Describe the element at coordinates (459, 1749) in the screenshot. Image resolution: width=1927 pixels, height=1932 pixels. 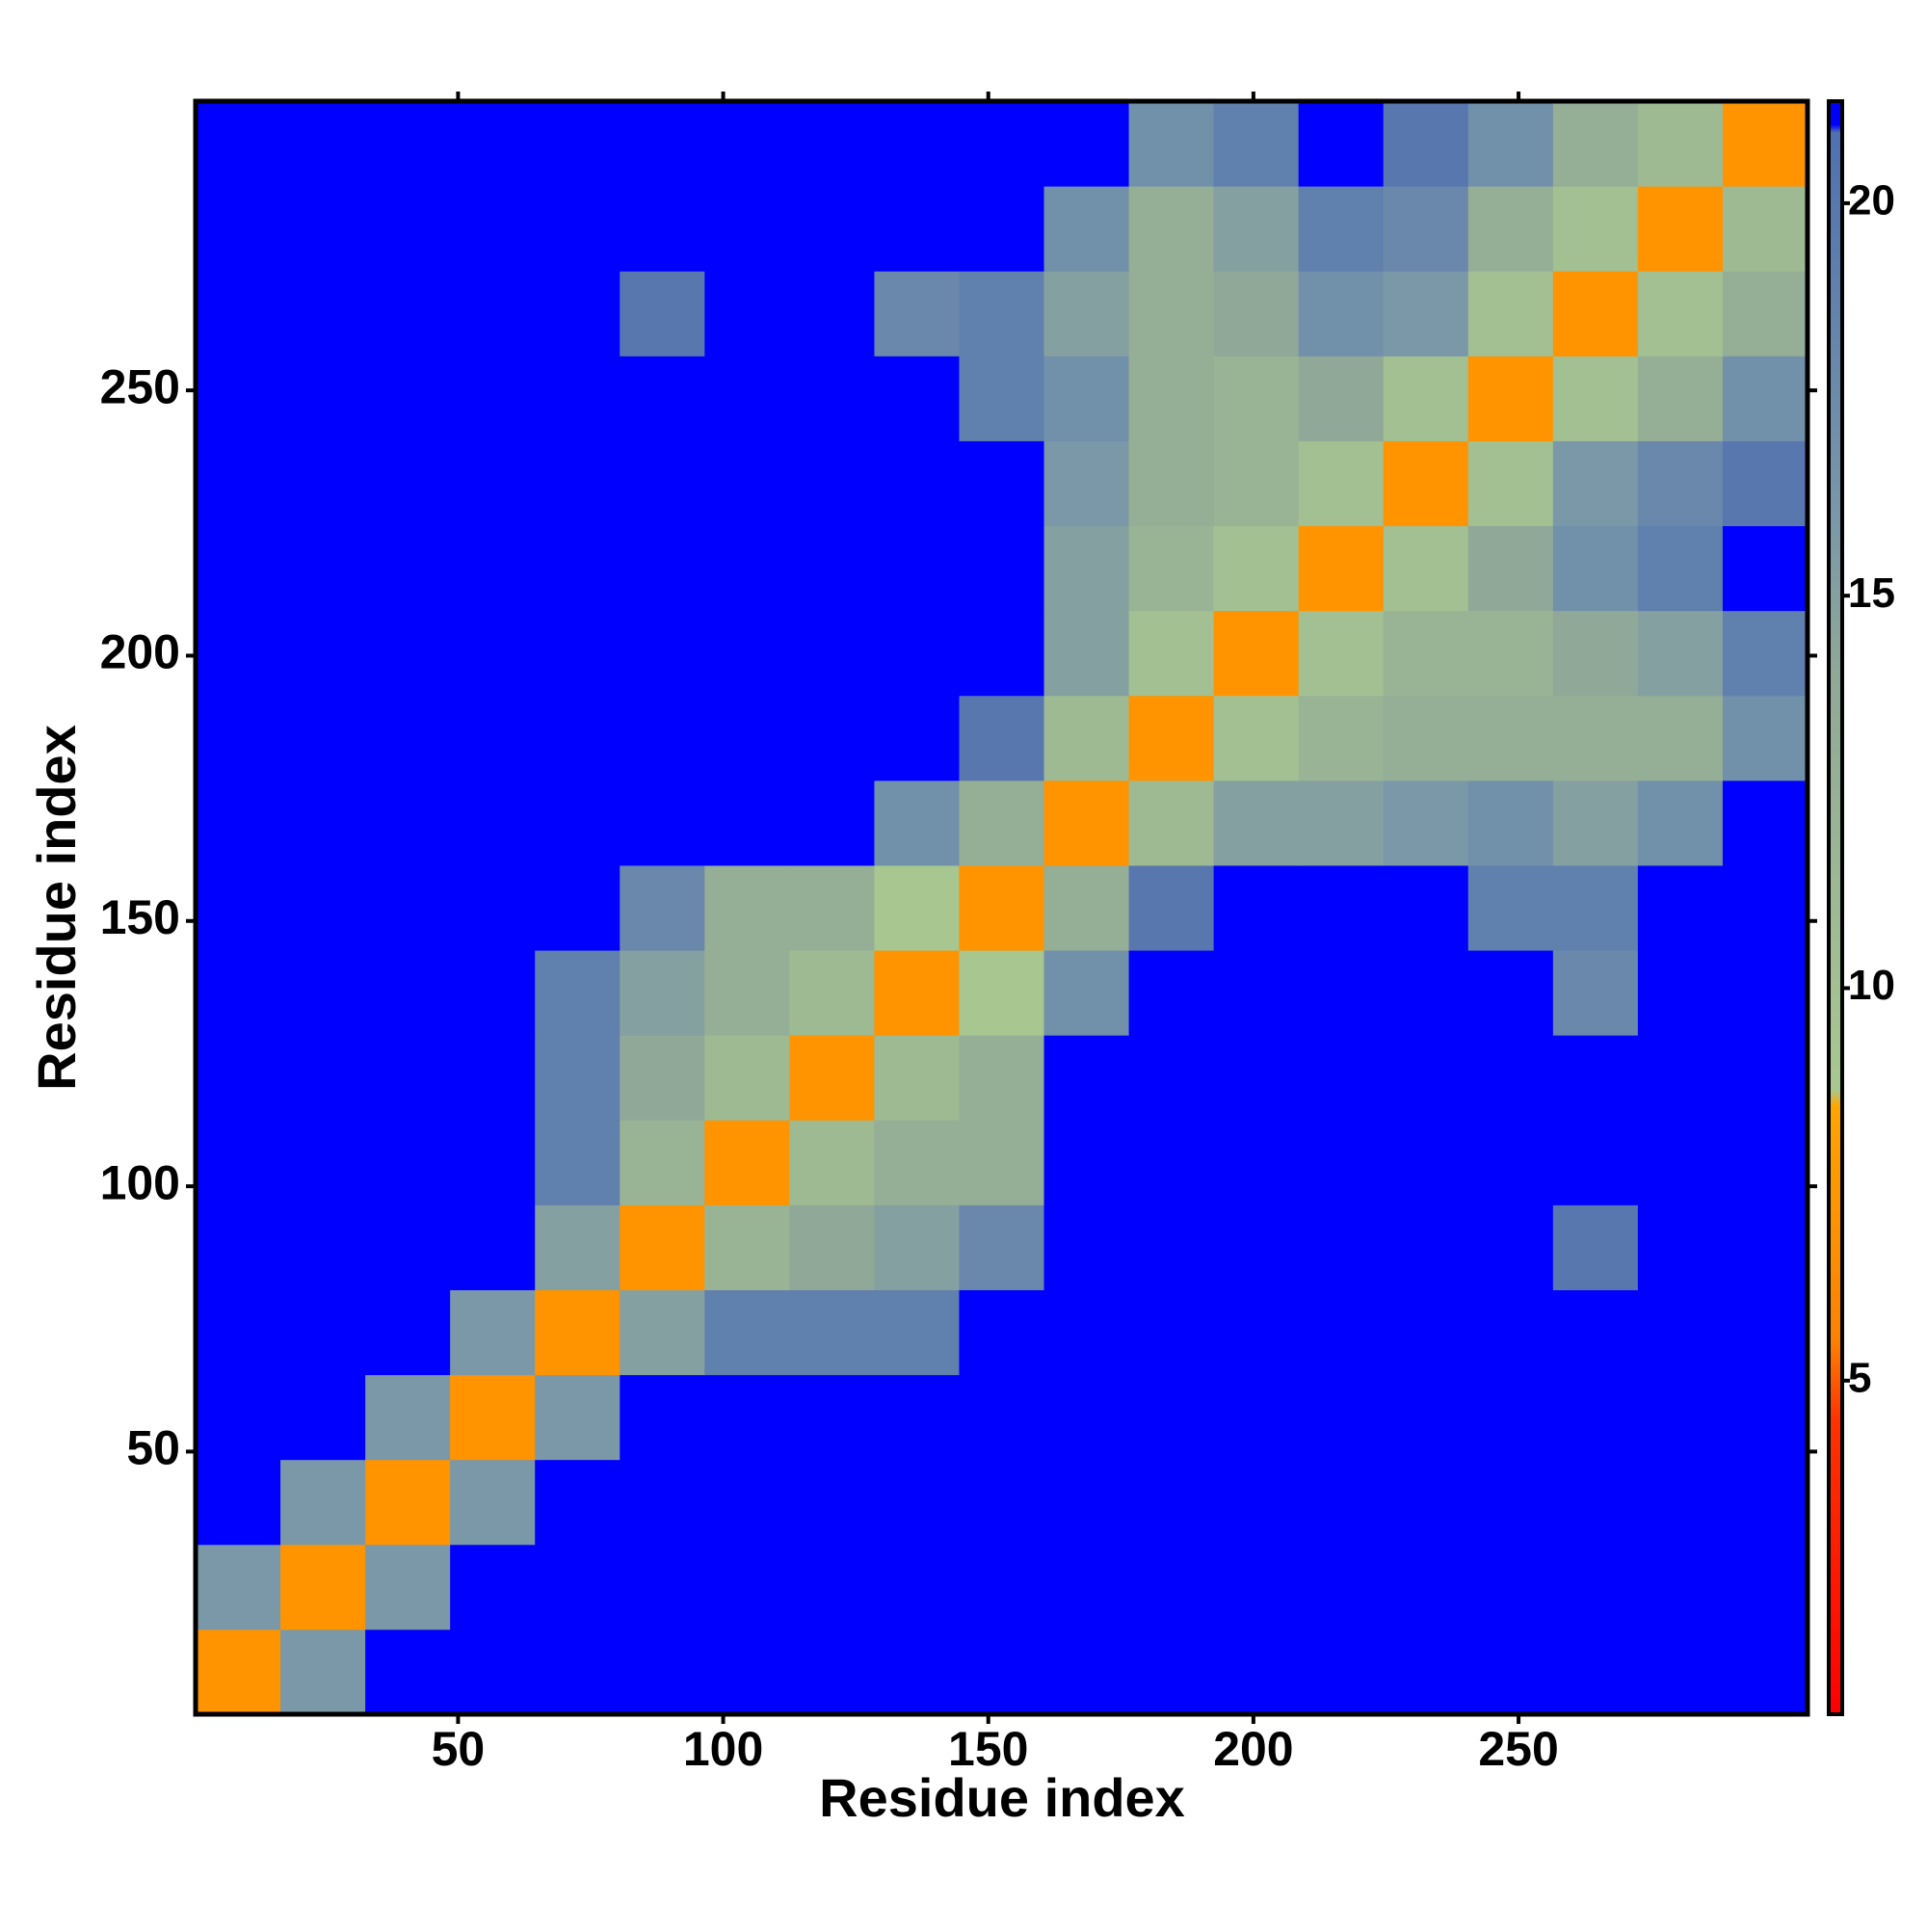
I see `x-tick-label: 50` at that location.